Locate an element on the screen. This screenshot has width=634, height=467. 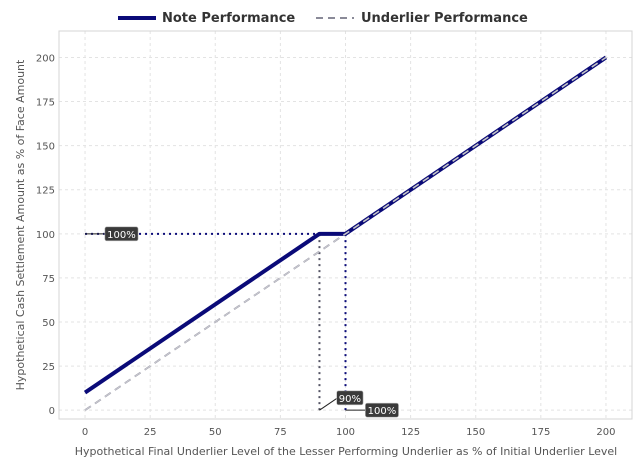
annotation-label: 90% is located at coordinates (350, 399).